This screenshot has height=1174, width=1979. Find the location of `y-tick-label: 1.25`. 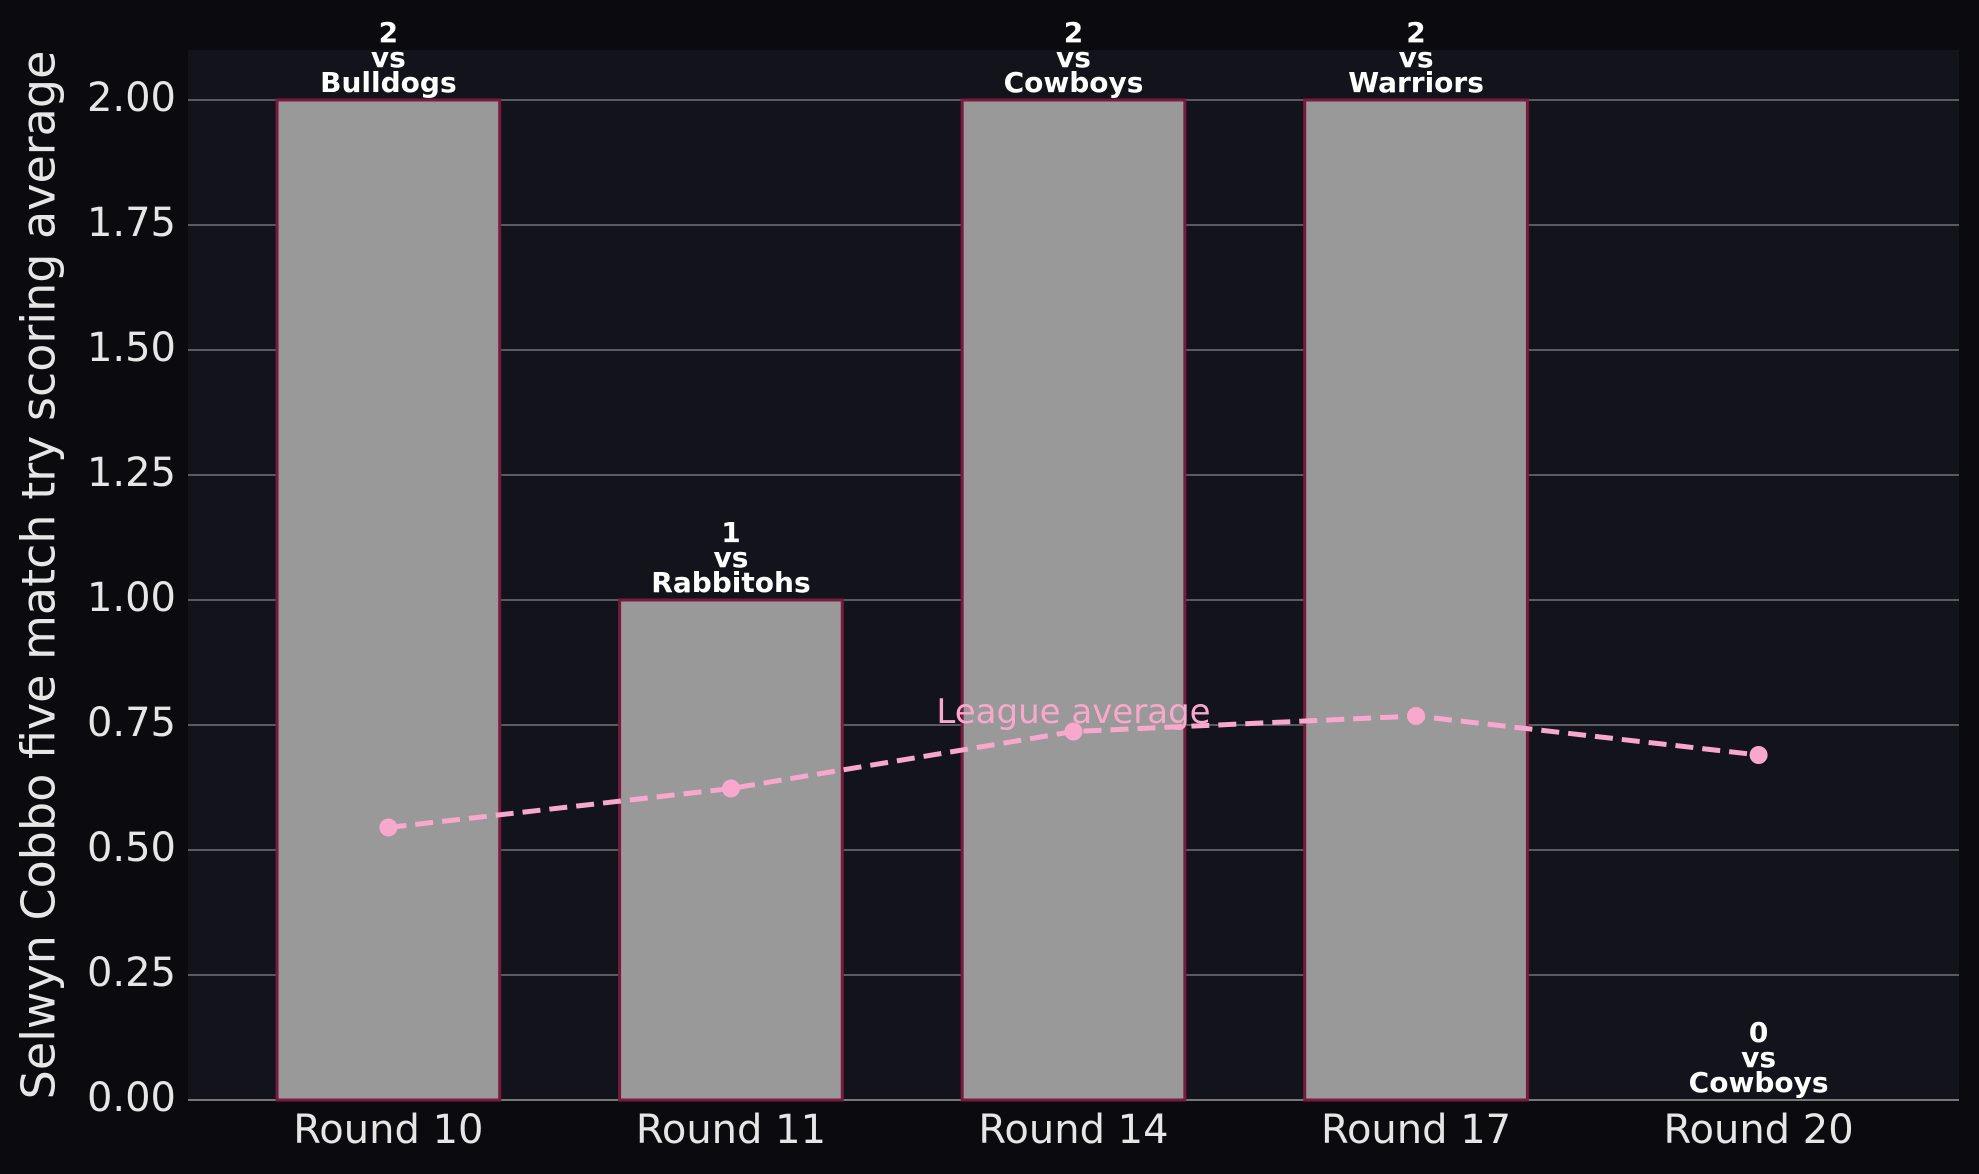

y-tick-label: 1.25 is located at coordinates (131, 473).